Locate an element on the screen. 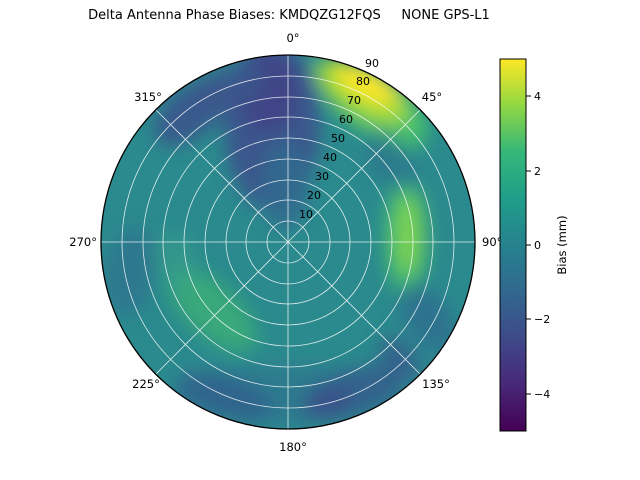 The width and height of the screenshot is (640, 480). radial-tick-80: 80 is located at coordinates (363, 81).